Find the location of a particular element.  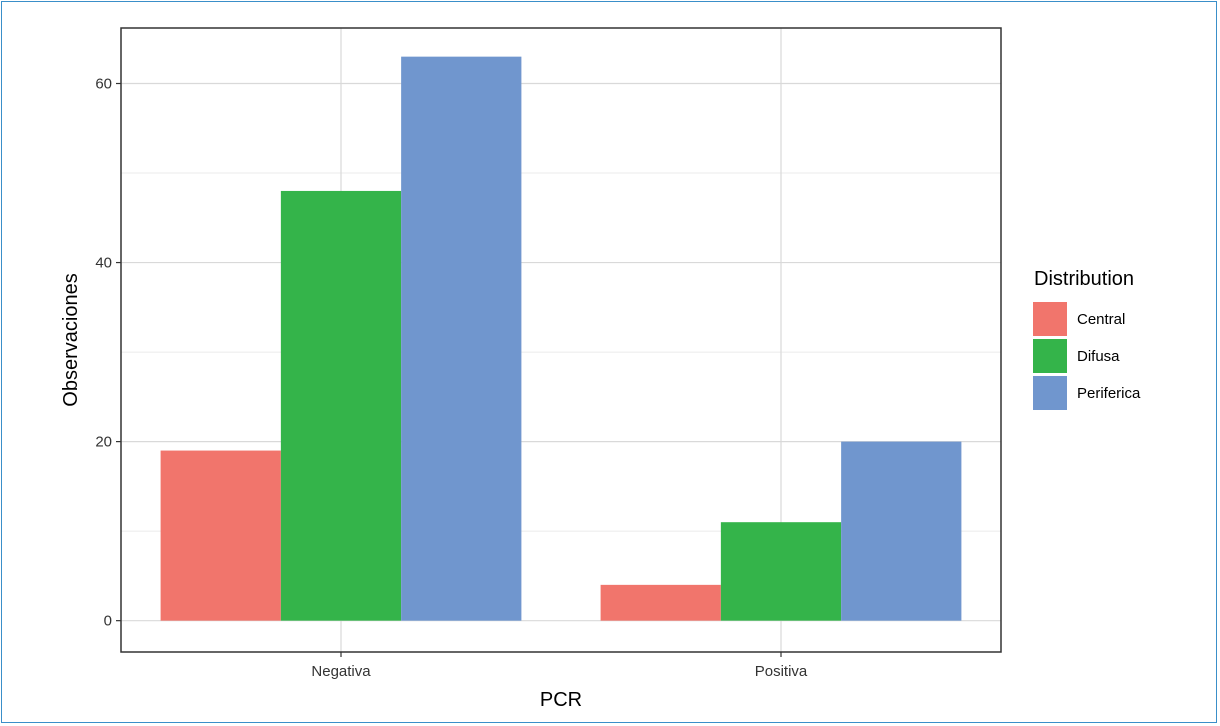

y-tick-label: 0 is located at coordinates (108, 621).